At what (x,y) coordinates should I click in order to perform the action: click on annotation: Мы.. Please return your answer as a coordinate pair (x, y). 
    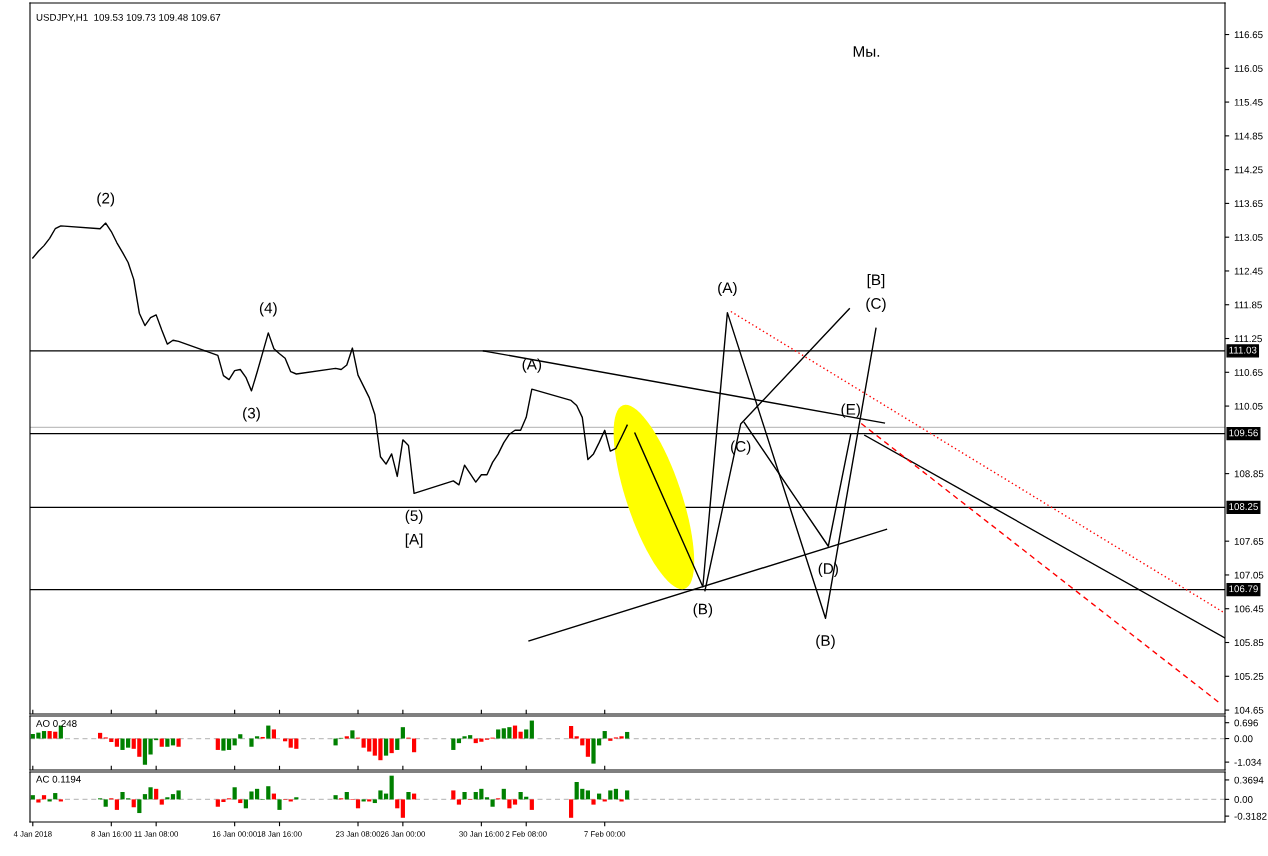
    Looking at the image, I should click on (866, 51).